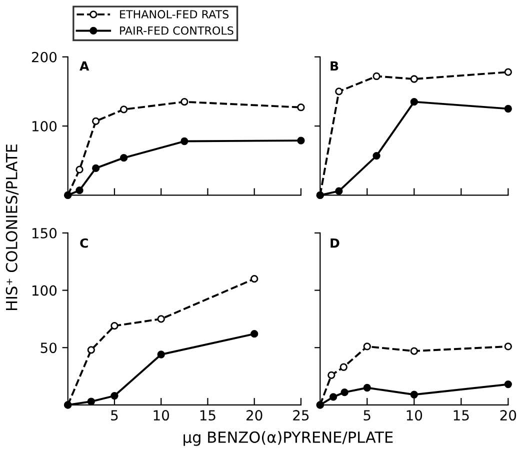 This screenshot has width=518, height=455. Describe the element at coordinates (177, 30) in the screenshot. I see `legend-label: PAIR-FED CONTROLS` at that location.